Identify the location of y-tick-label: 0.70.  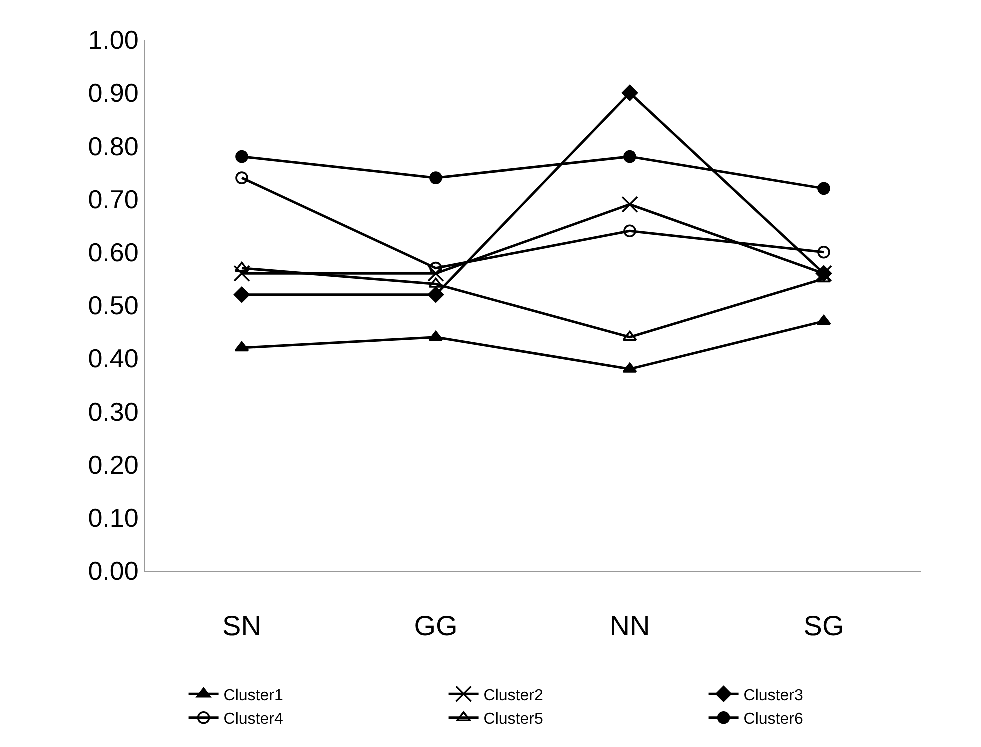
(113, 199).